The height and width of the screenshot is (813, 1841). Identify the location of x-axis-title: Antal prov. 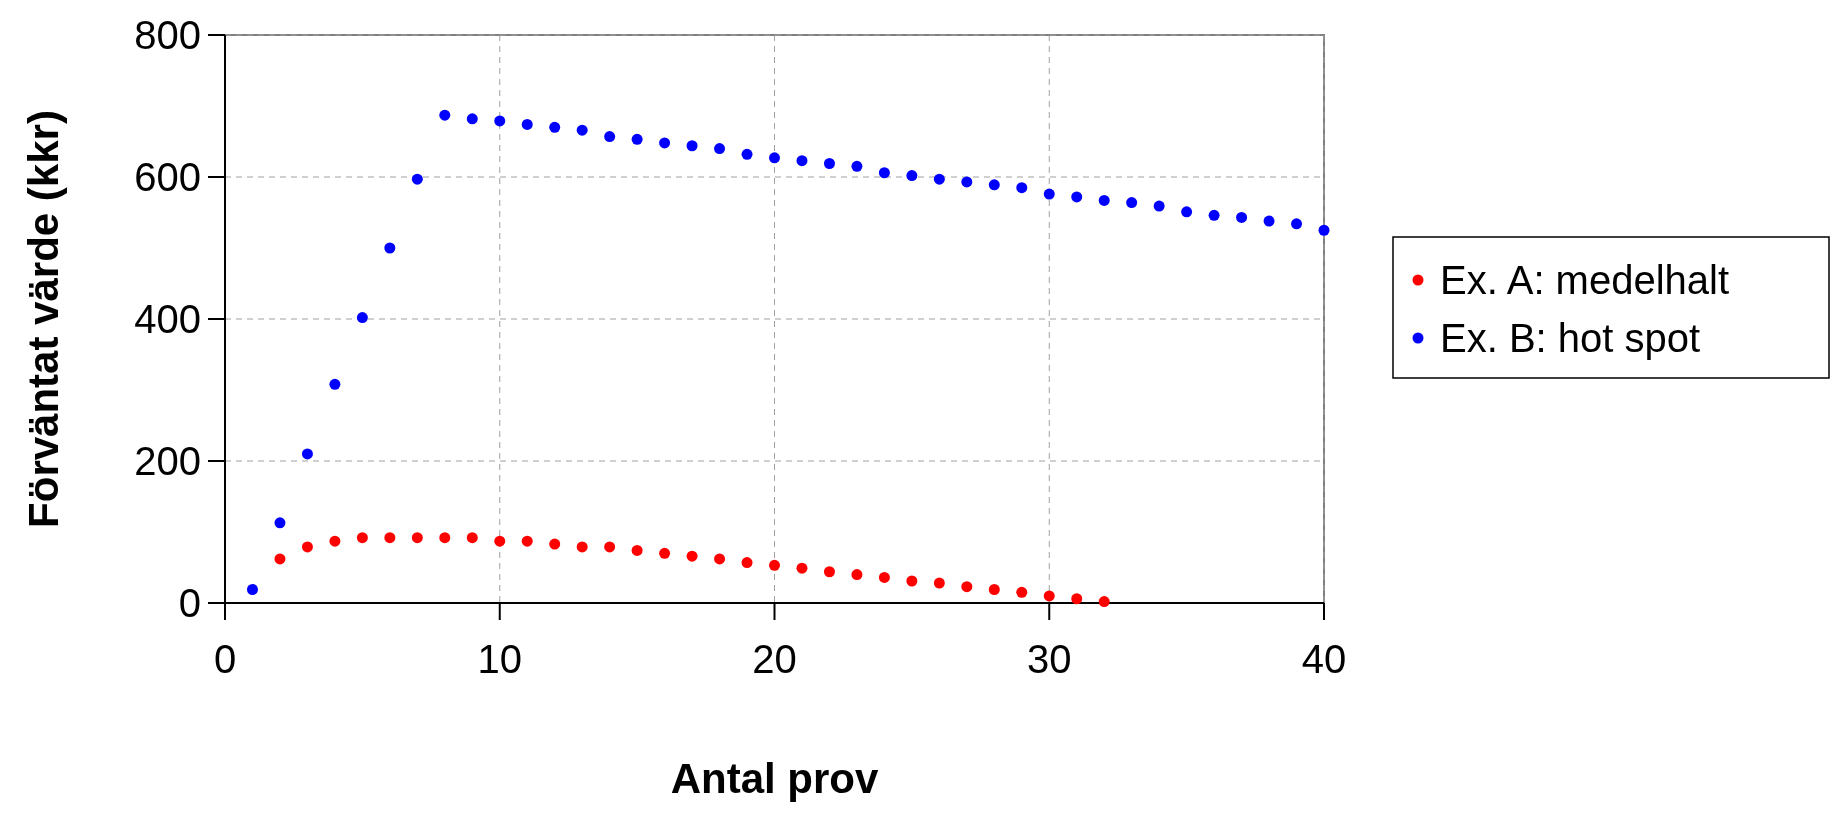
(774, 778).